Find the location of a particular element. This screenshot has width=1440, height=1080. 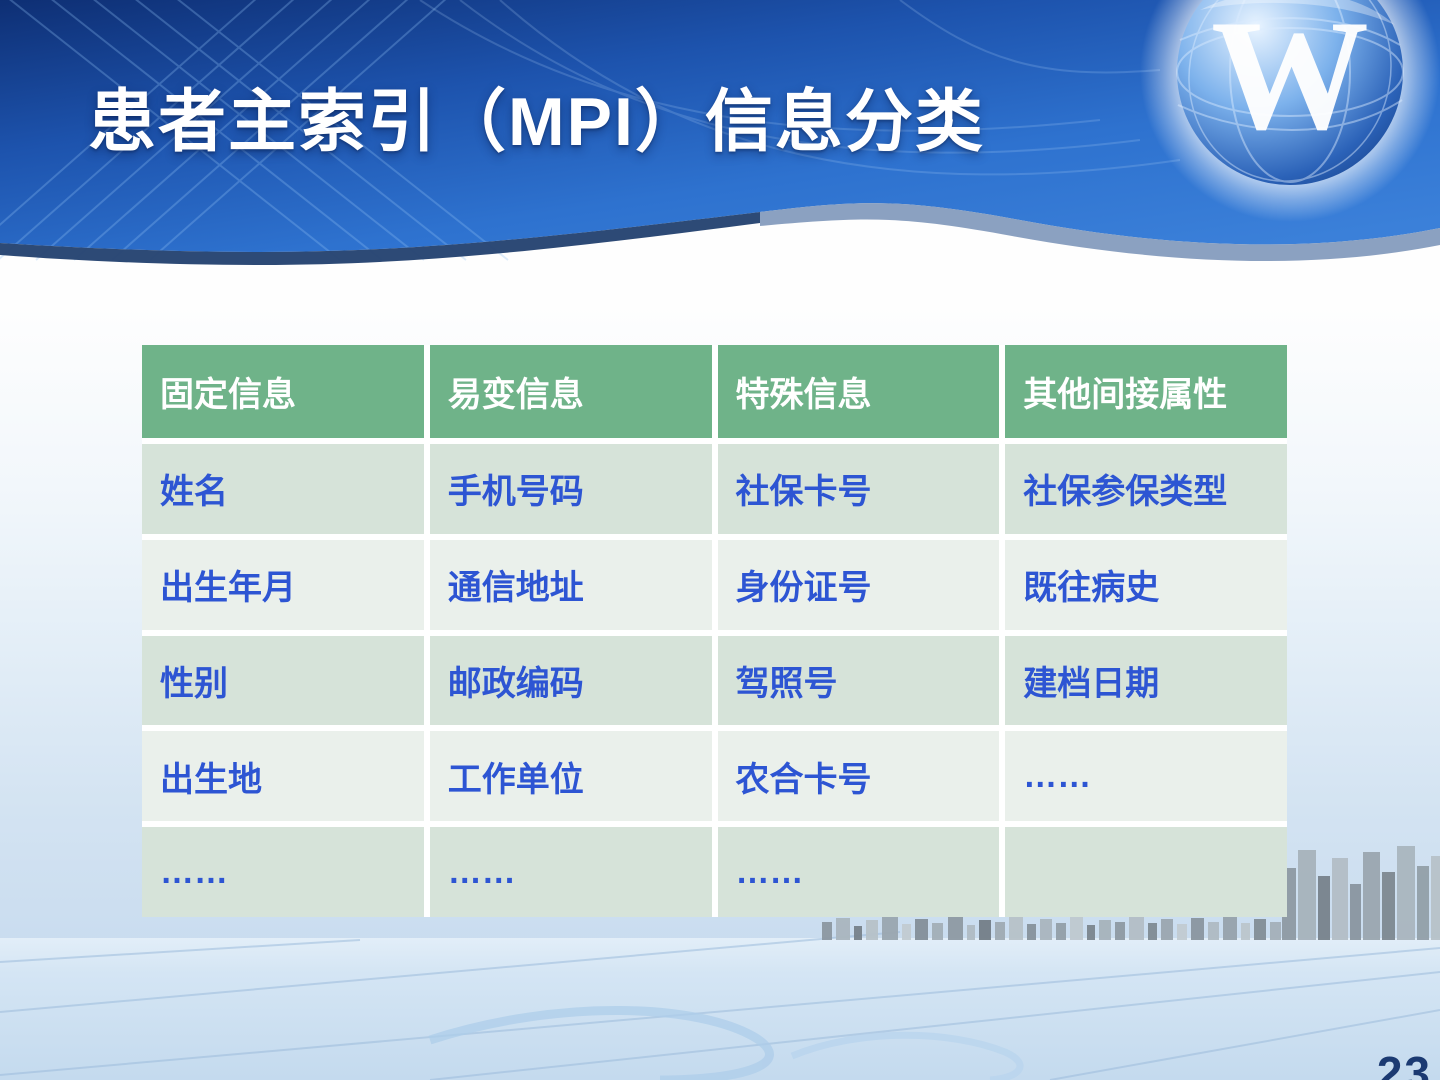

column-header-special-info: 特殊信息 is located at coordinates (858, 391).